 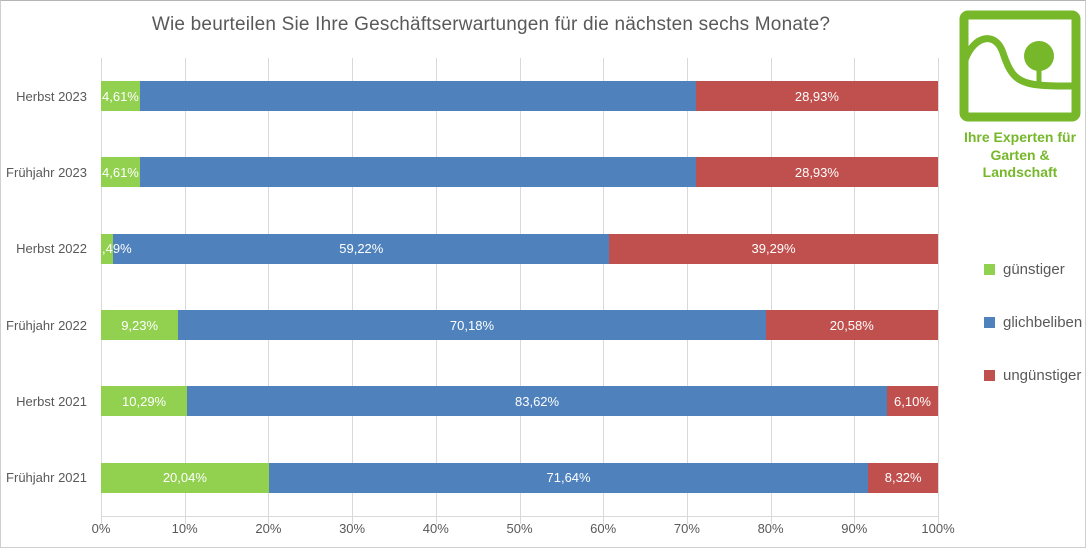 What do you see at coordinates (352, 528) in the screenshot?
I see `x-tick-label: 30%` at bounding box center [352, 528].